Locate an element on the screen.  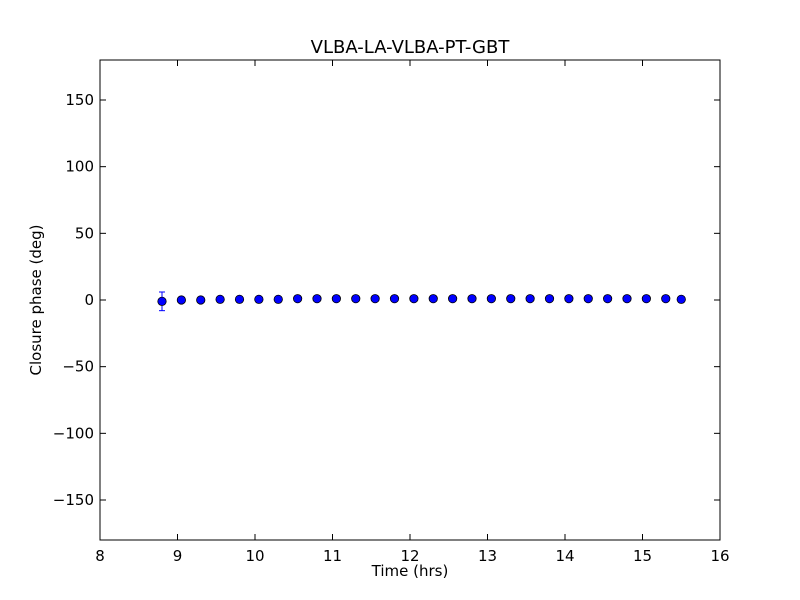
x-tick-label: 10 is located at coordinates (254, 556).